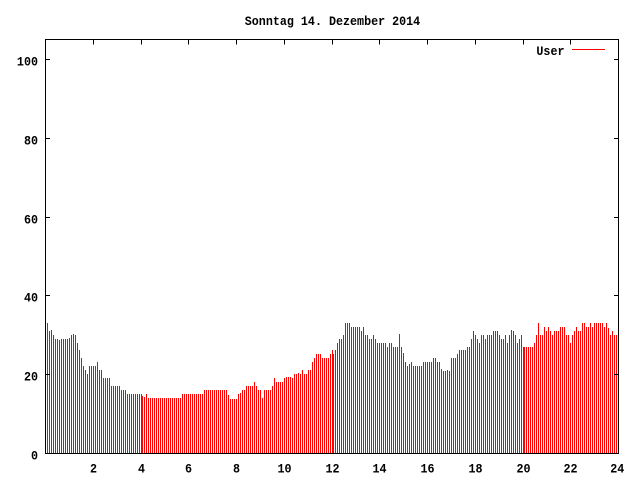 The width and height of the screenshot is (640, 480). Describe the element at coordinates (550, 51) in the screenshot. I see `svg-text: User` at that location.